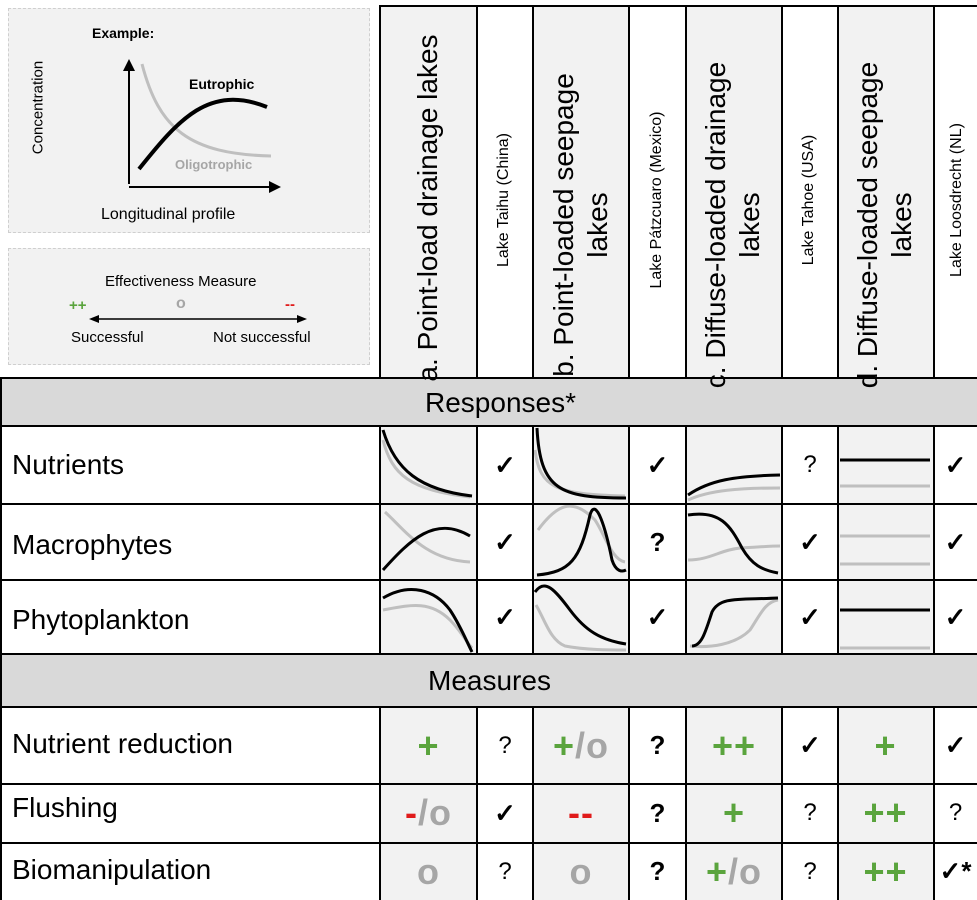  I want to click on grid-h-nutrient-reduction, so click(488, 784).